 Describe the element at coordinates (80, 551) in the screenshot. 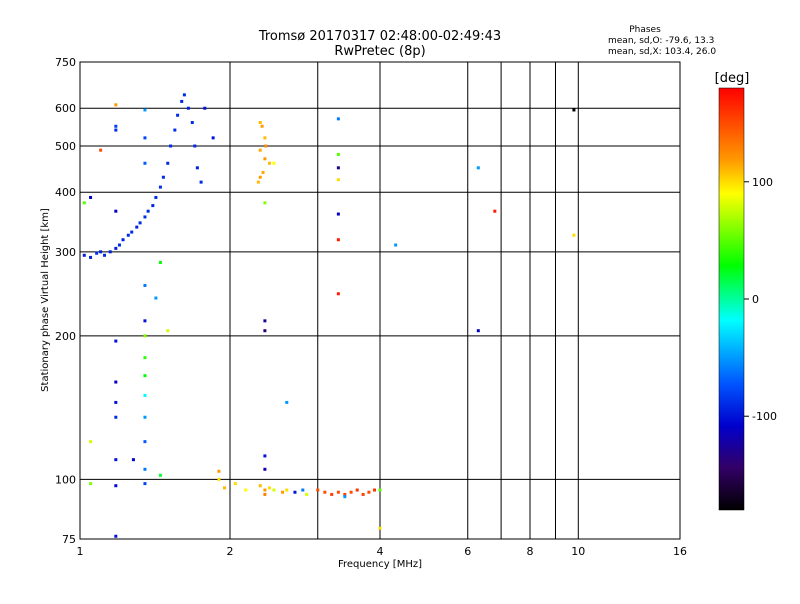

I see `x-tick-label: 1` at that location.